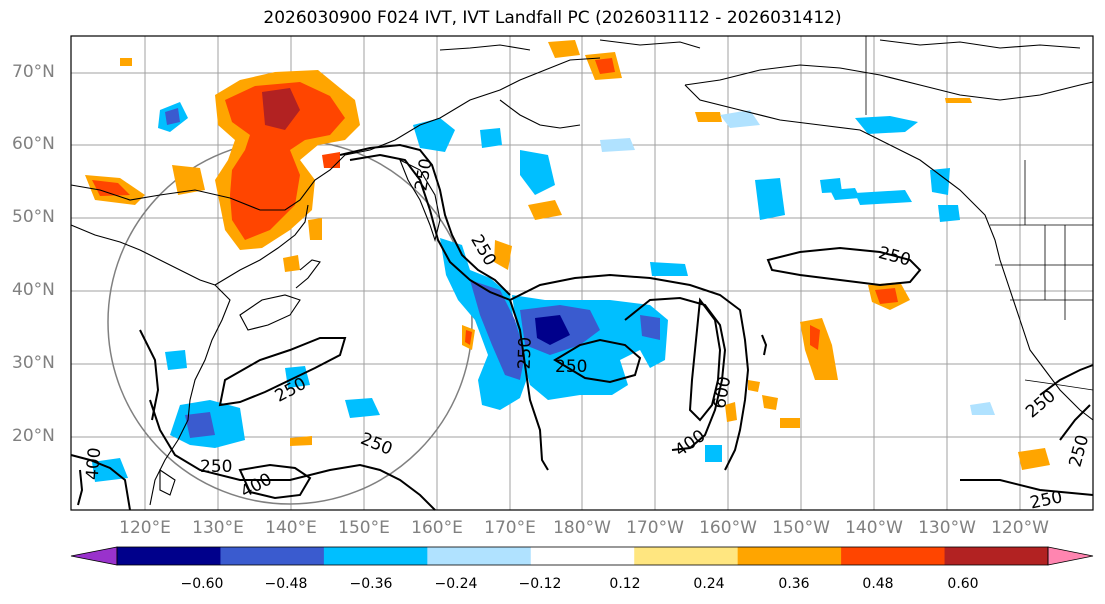  Describe the element at coordinates (33, 363) in the screenshot. I see `lat-label: 30°N` at that location.